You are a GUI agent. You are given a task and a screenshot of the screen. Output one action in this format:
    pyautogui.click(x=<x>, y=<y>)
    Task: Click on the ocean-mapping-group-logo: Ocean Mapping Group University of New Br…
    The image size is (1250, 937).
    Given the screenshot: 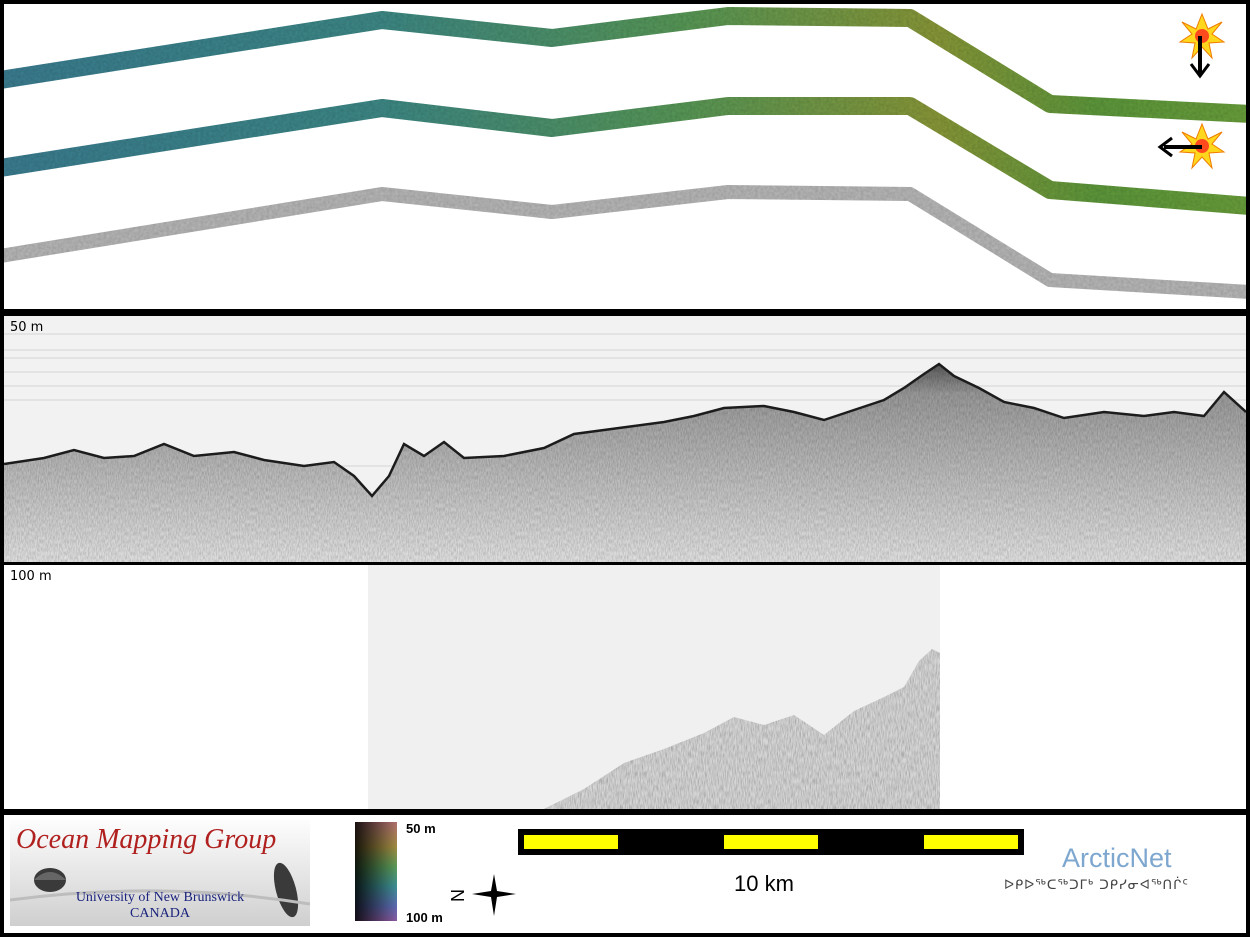 What is the action you would take?
    pyautogui.click(x=160, y=873)
    